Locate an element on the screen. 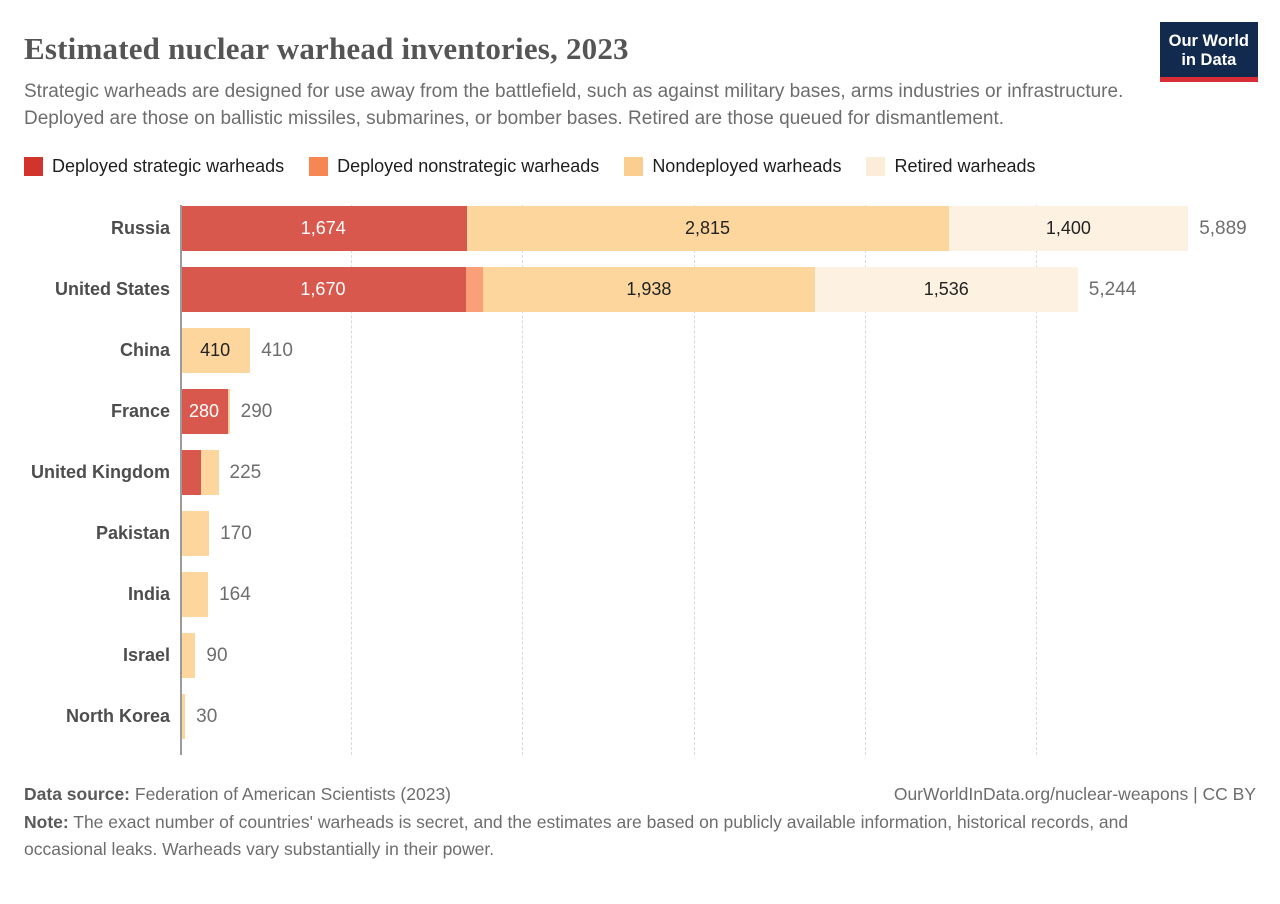  bar-segment-retired-warheads-united-states: 1,536 is located at coordinates (946, 289).